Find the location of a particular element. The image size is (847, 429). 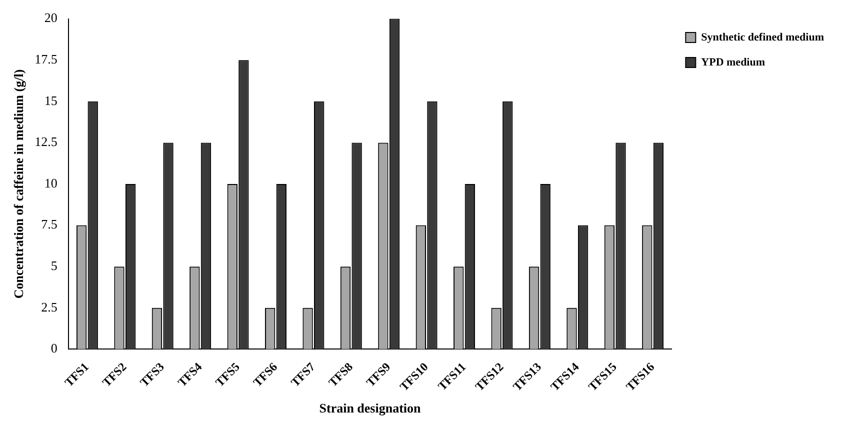

legend-label: Synthetic defined medium is located at coordinates (762, 37).